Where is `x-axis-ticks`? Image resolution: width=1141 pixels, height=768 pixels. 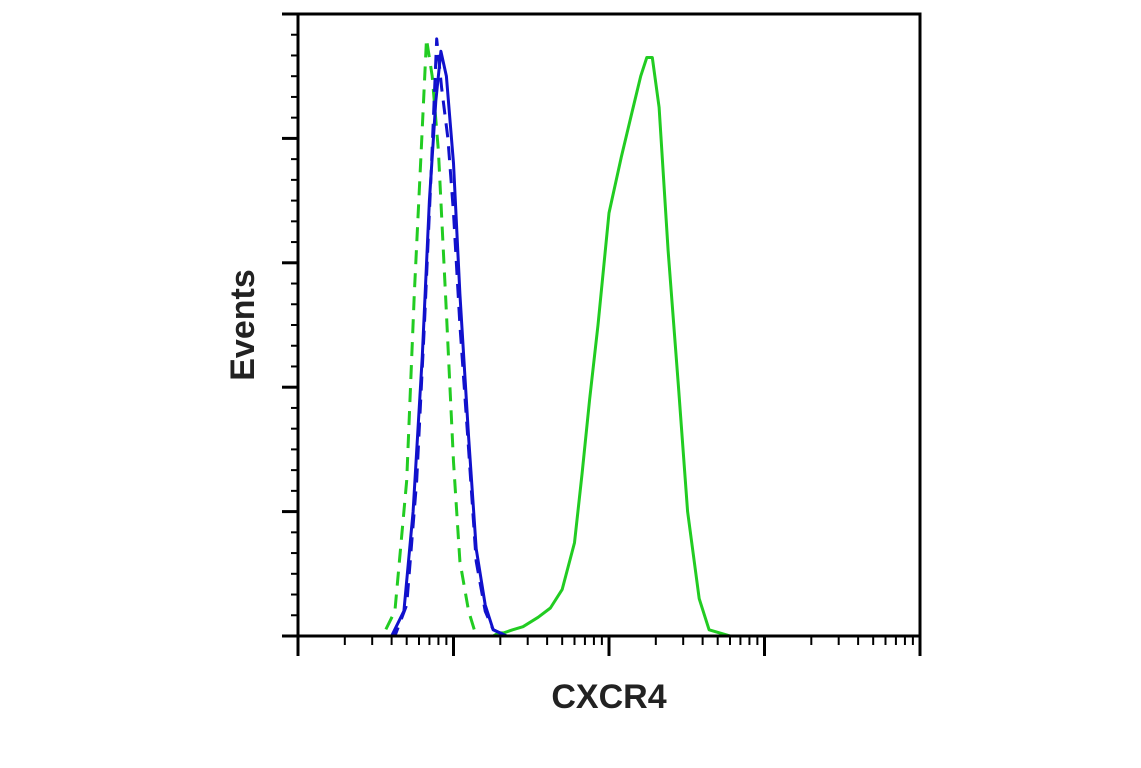 x-axis-ticks is located at coordinates (609, 646).